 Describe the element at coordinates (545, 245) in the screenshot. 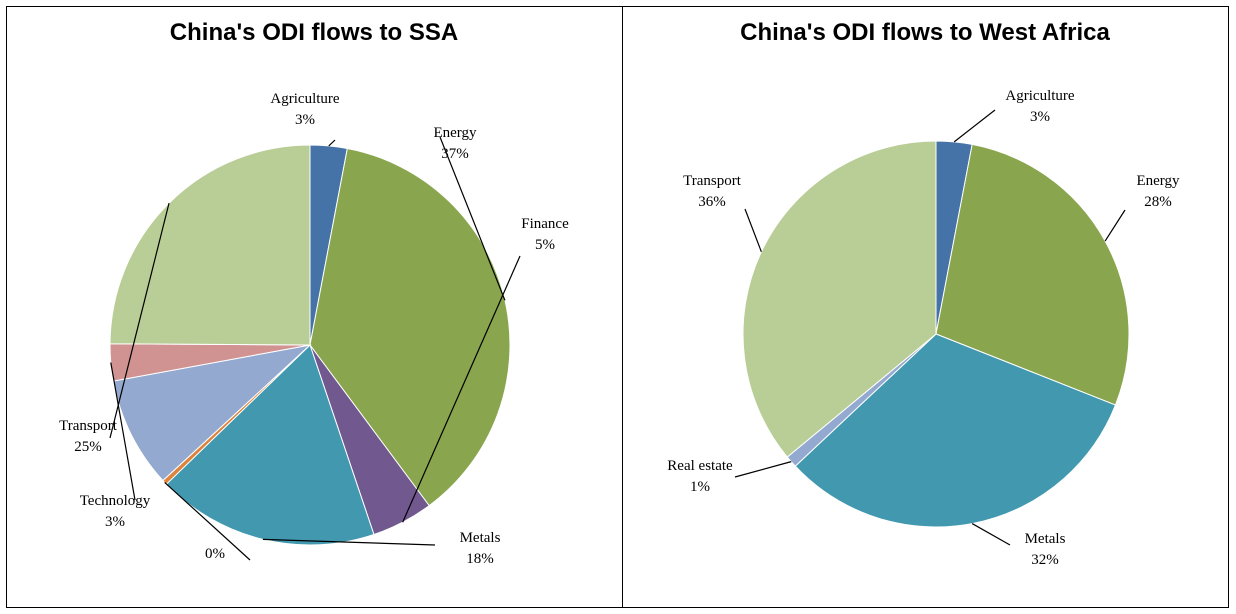

I see `value-label: 5%` at that location.